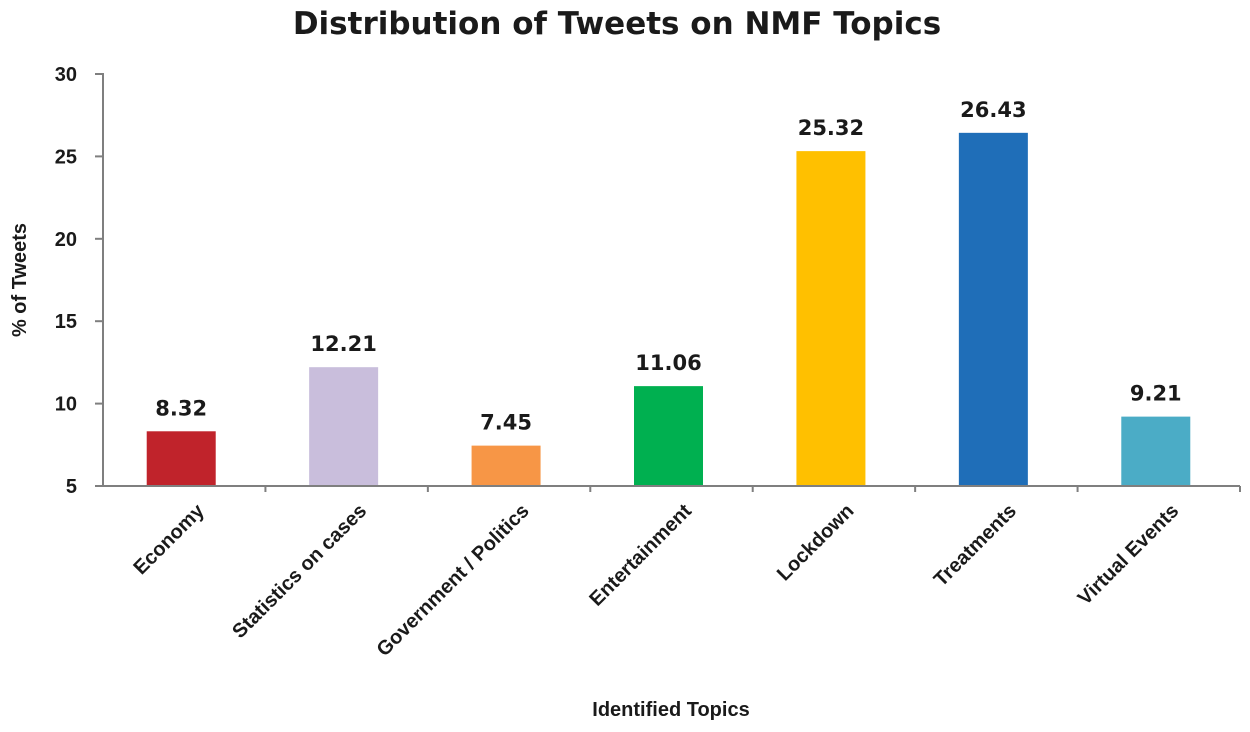 The width and height of the screenshot is (1250, 732). I want to click on x-tick-label: Virtual Events, so click(1129, 555).